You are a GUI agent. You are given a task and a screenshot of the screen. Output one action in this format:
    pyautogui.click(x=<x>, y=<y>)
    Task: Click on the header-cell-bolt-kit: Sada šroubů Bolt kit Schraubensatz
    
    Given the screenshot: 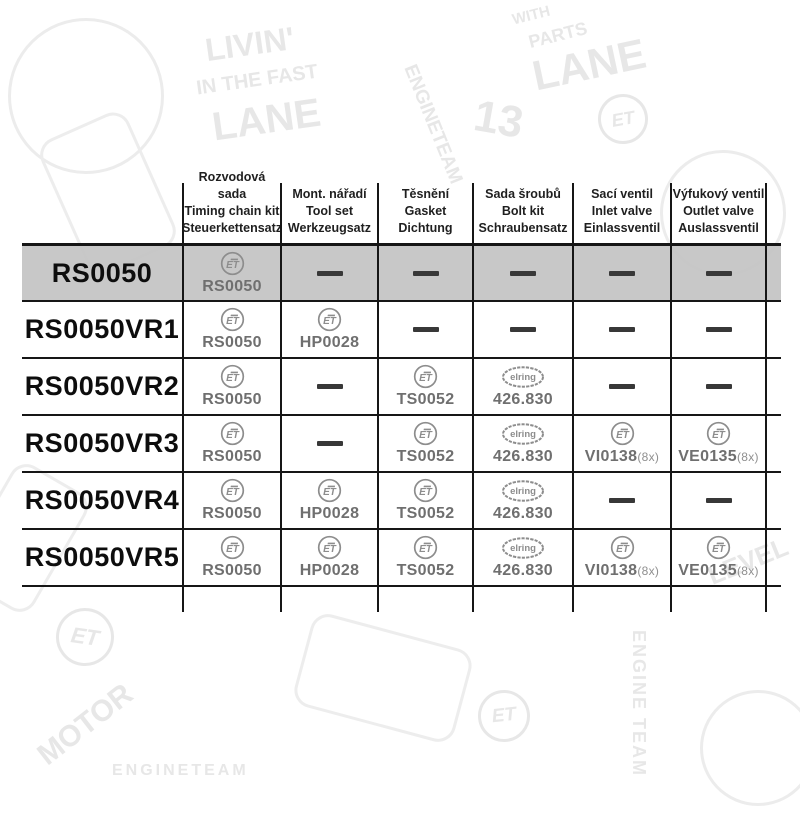 What is the action you would take?
    pyautogui.click(x=522, y=213)
    